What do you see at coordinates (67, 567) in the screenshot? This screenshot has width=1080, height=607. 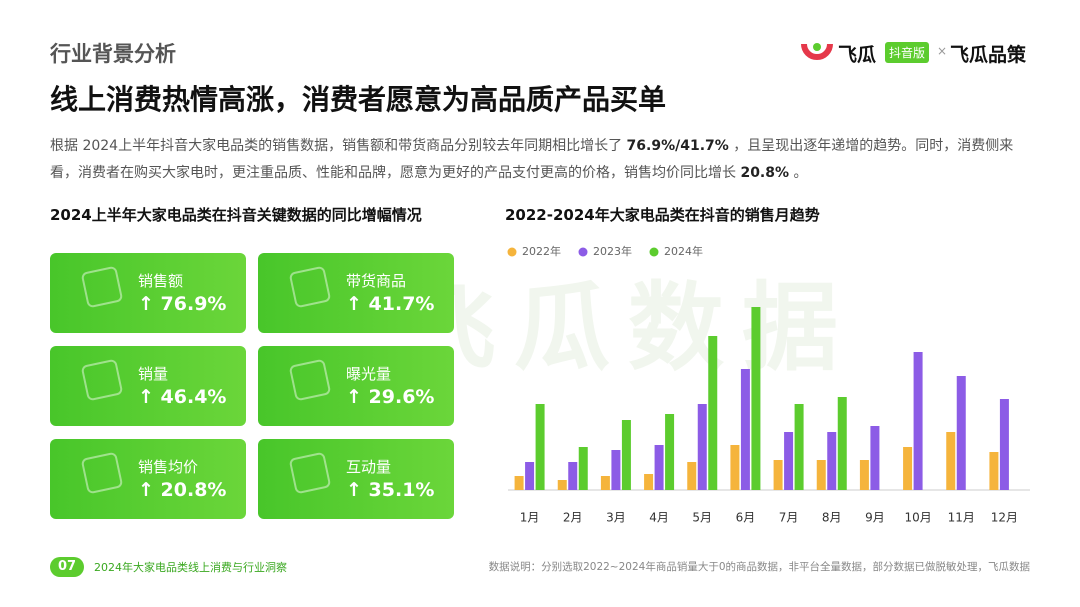 I see `page-number: 07` at bounding box center [67, 567].